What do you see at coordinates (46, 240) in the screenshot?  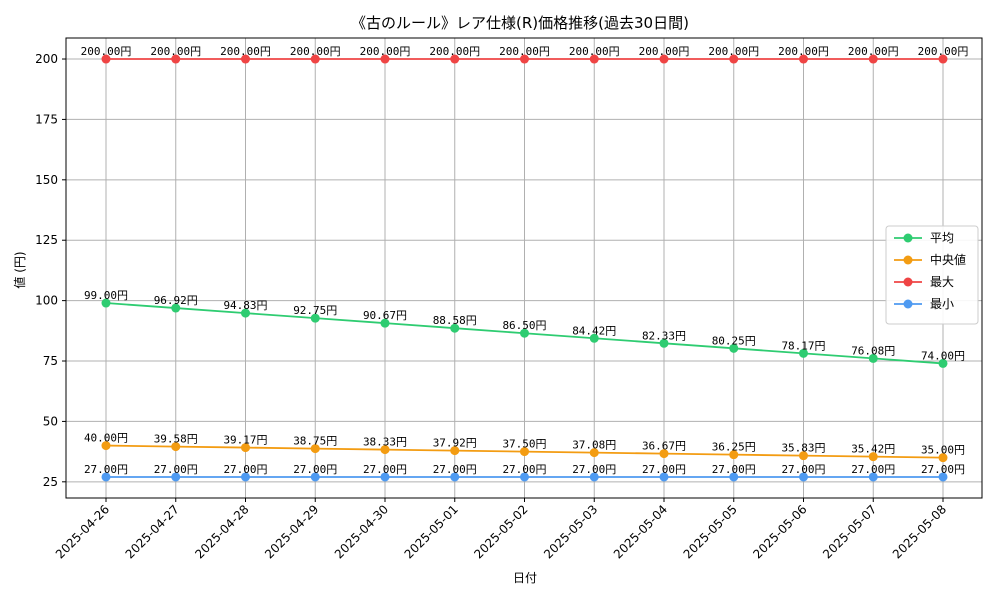 I see `y-tick-label: 125` at bounding box center [46, 240].